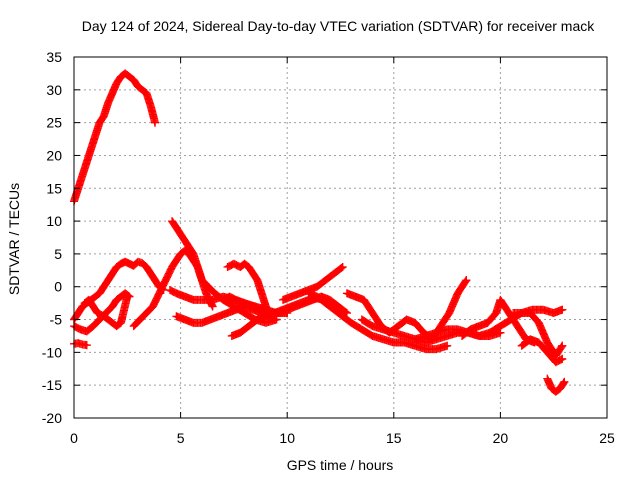 This screenshot has width=640, height=480. I want to click on y-tick-label: 25, so click(54, 123).